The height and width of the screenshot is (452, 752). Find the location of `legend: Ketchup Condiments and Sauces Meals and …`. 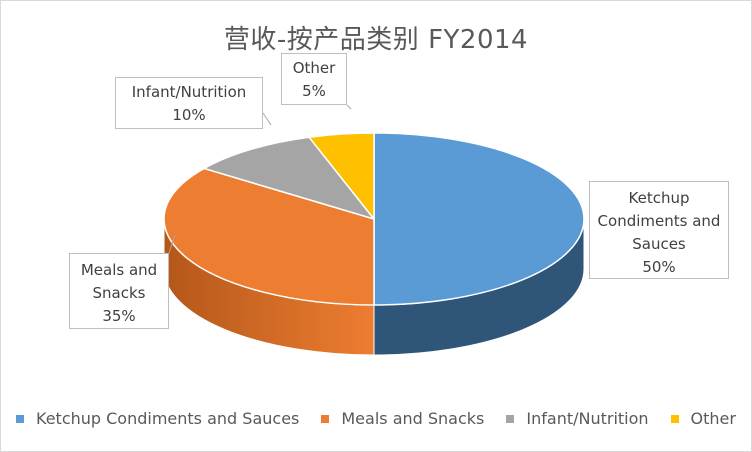

legend: Ketchup Condiments and Sauces Meals and … is located at coordinates (376, 418).